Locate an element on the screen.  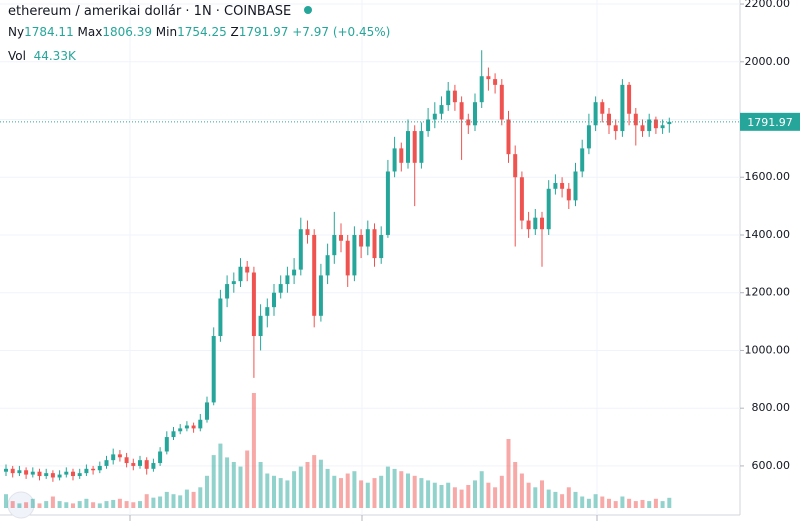
y-tick-label: 1000.00 is located at coordinates (768, 349).